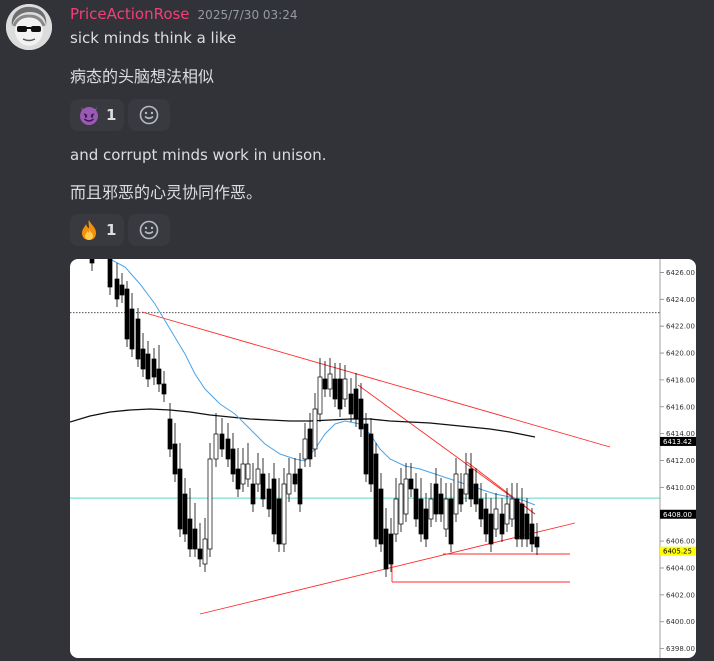 This screenshot has height=661, width=714. I want to click on reaction-smiling-imp: 1, so click(97, 115).